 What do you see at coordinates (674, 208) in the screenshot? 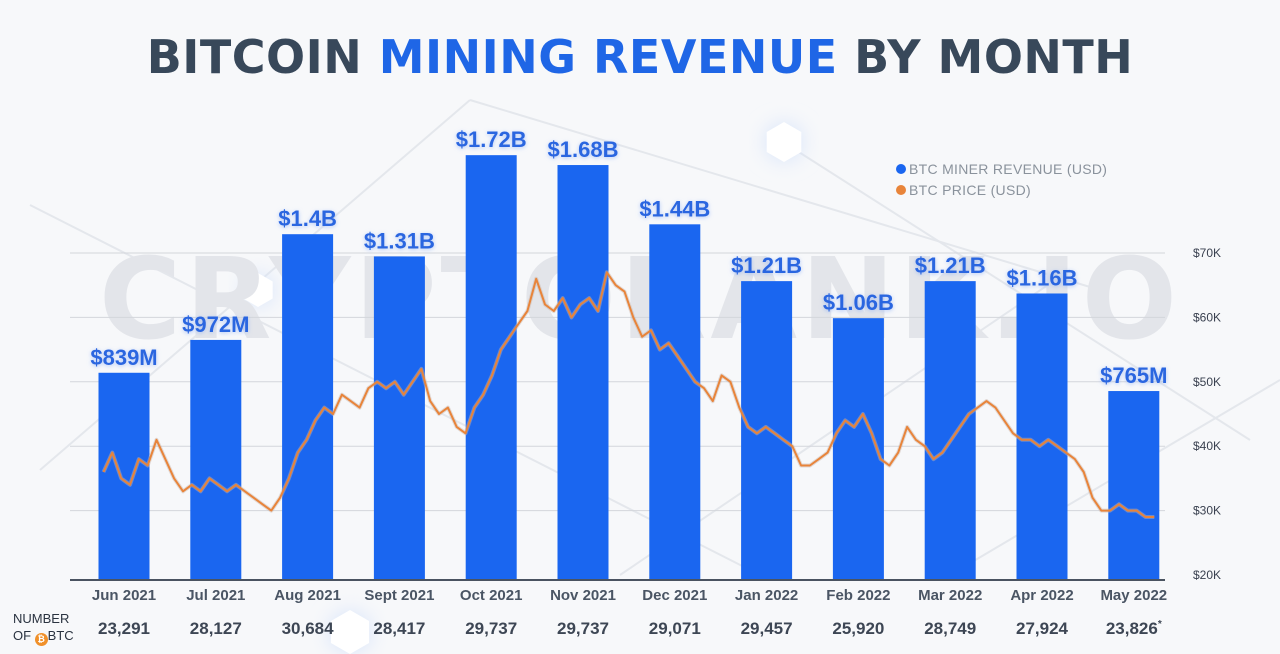
I see `bar-value-label: $1.44B` at bounding box center [674, 208].